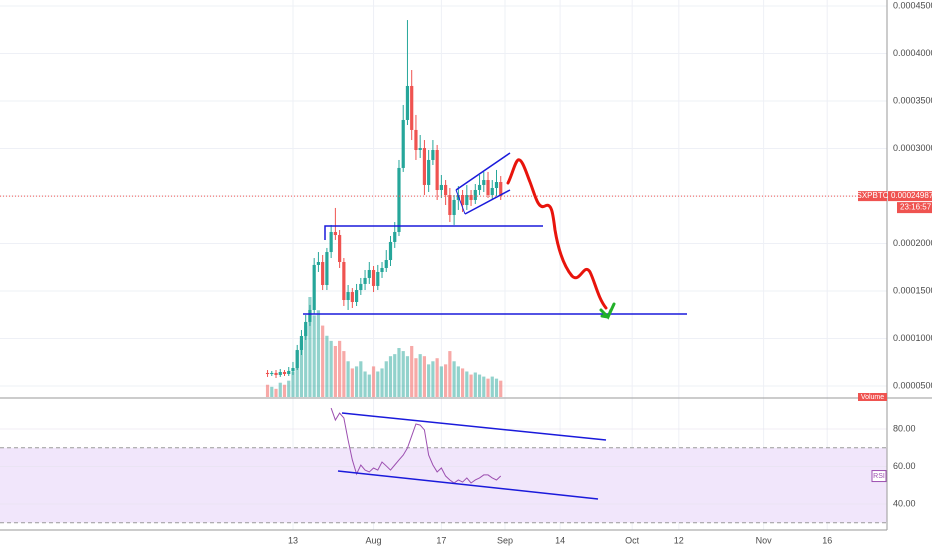 This screenshot has width=932, height=550. What do you see at coordinates (487, 202) in the screenshot?
I see `channel-lower` at bounding box center [487, 202].